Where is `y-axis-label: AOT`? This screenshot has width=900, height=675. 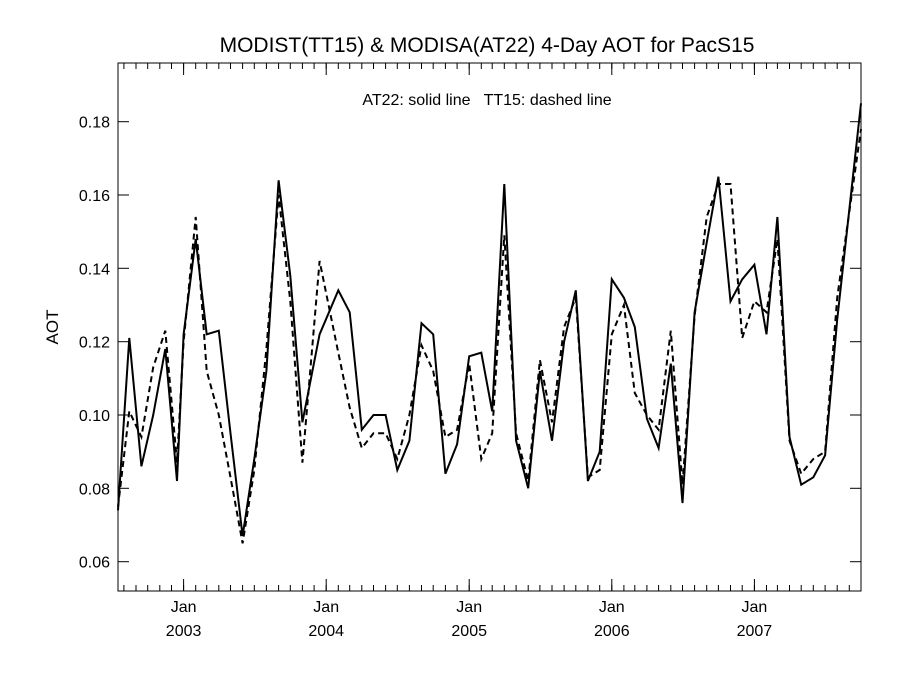 y-axis-label: AOT is located at coordinates (52, 327).